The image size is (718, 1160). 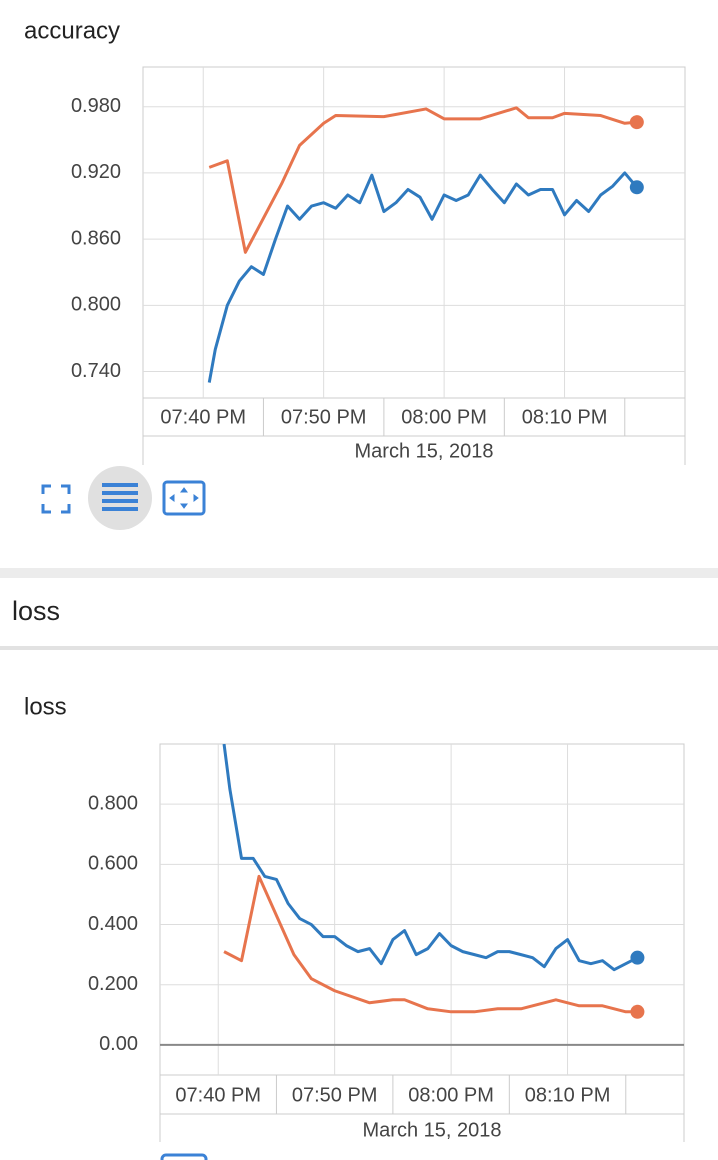 I want to click on fit-domain-button, so click(x=184, y=498).